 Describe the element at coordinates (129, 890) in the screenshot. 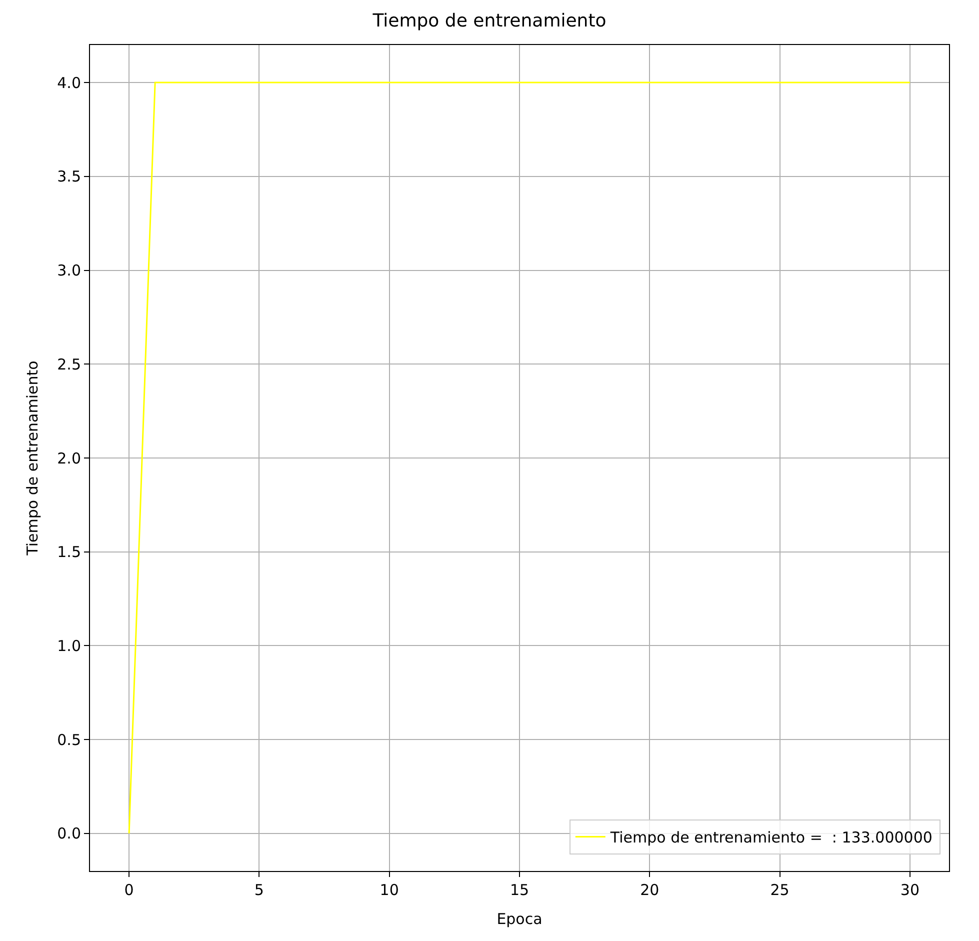

I see `x-tick-label: 0` at that location.